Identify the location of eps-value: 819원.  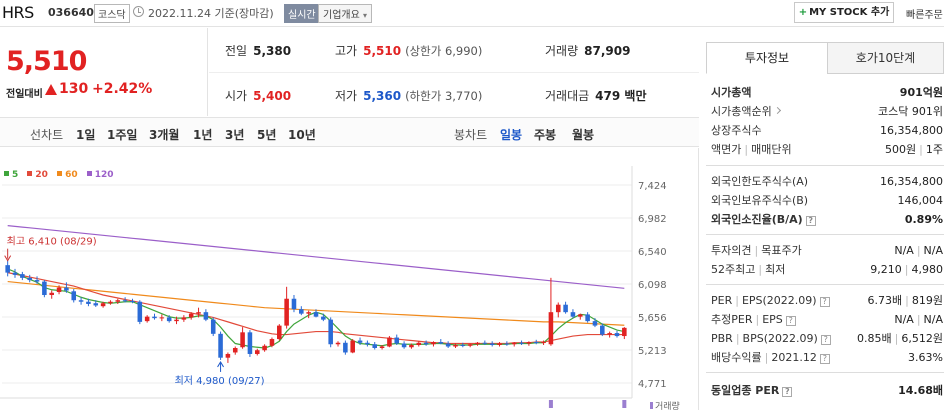
(927, 300).